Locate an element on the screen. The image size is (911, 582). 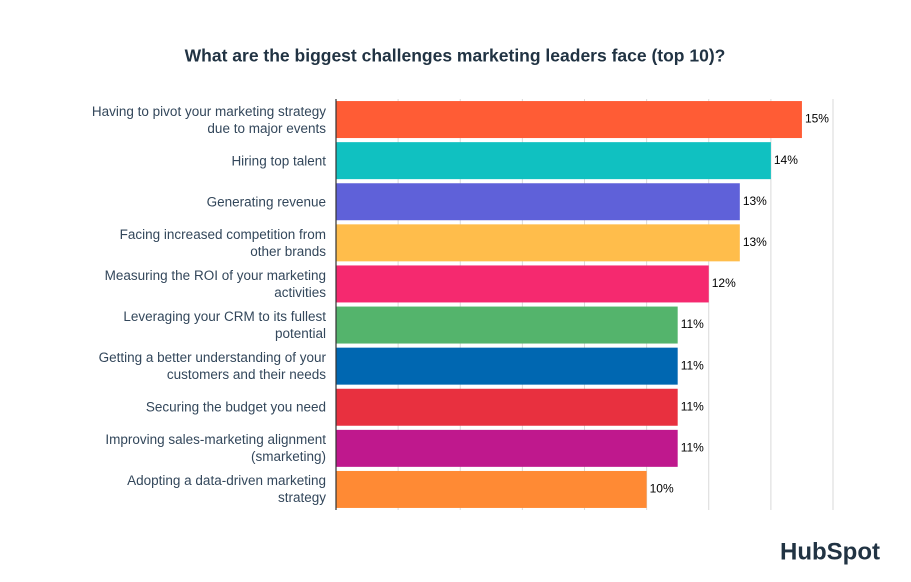
value-label: 12% is located at coordinates (724, 283).